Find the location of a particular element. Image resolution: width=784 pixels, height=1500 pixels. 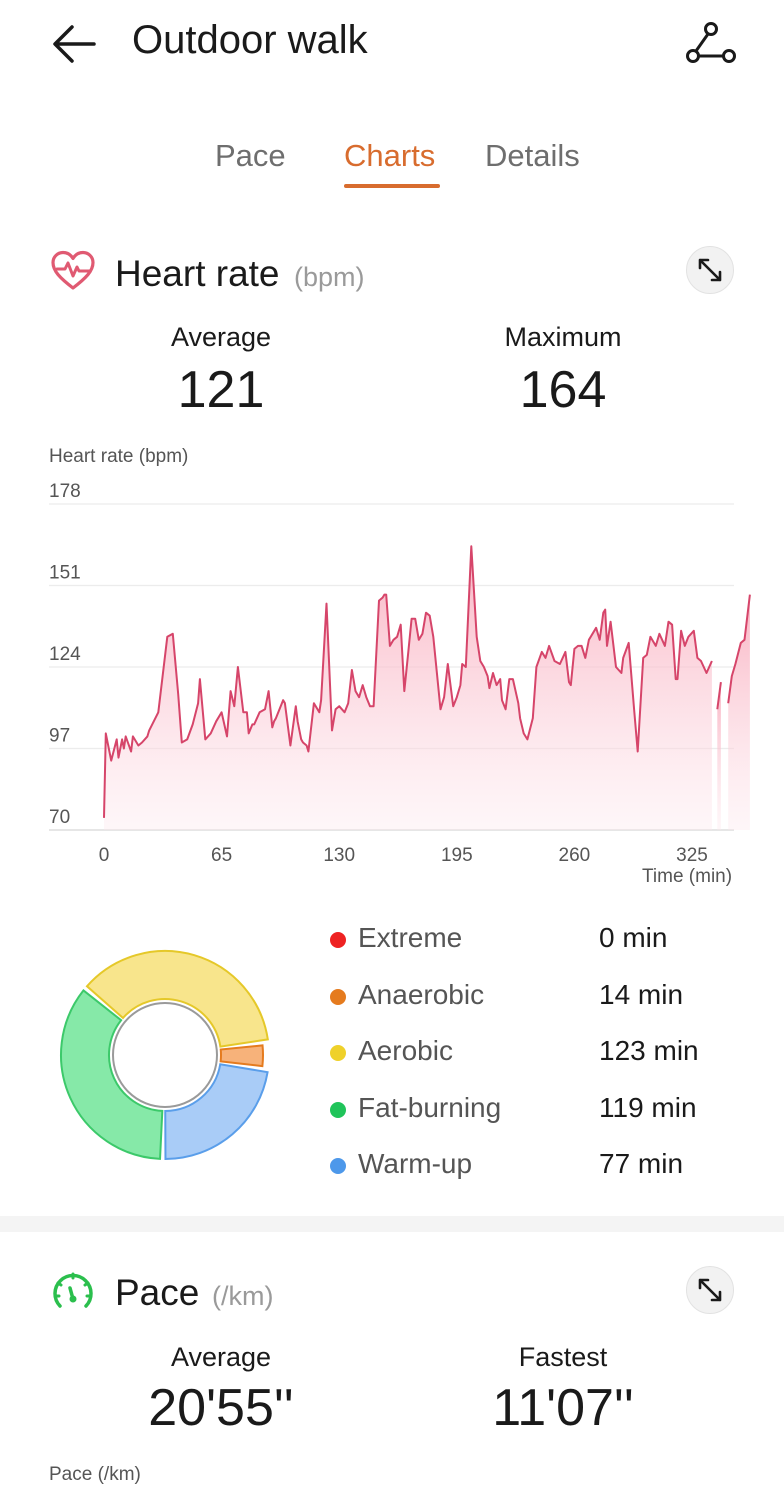

donut-slice-fat-burning is located at coordinates (112, 1074).